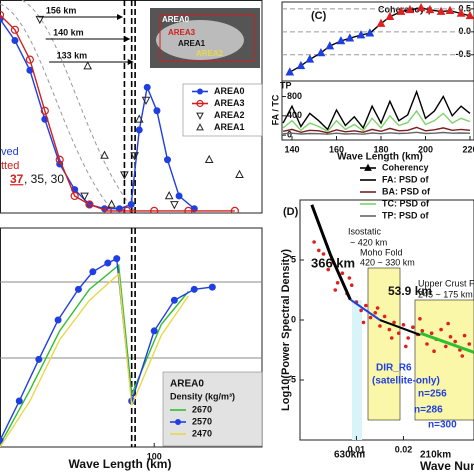  Describe the element at coordinates (202, 409) in the screenshot. I see `legend-label: 2670` at that location.